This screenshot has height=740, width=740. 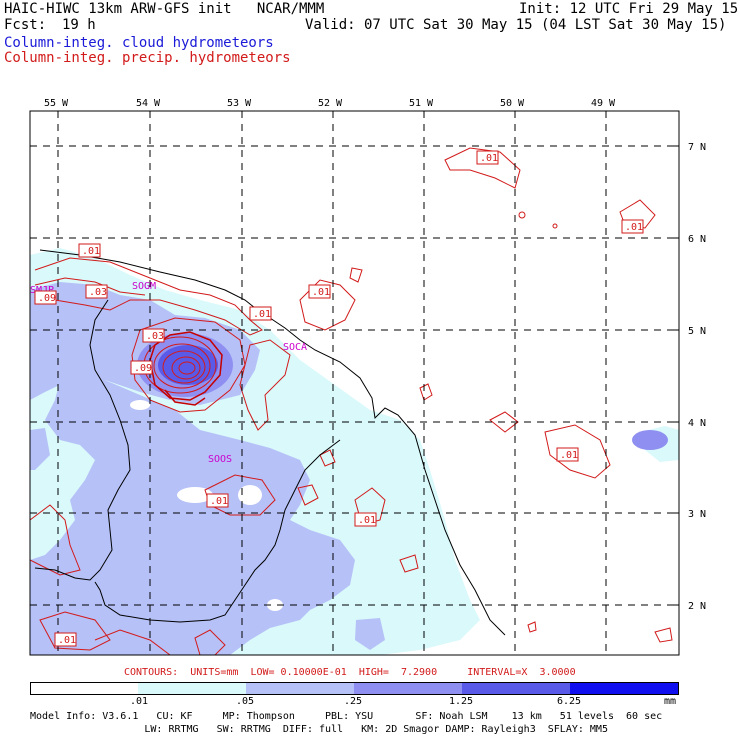 I want to click on longitude-labels: 55 W 54 W 53 W 52 W 51 W 50 W 49 W, so click(x=330, y=103).